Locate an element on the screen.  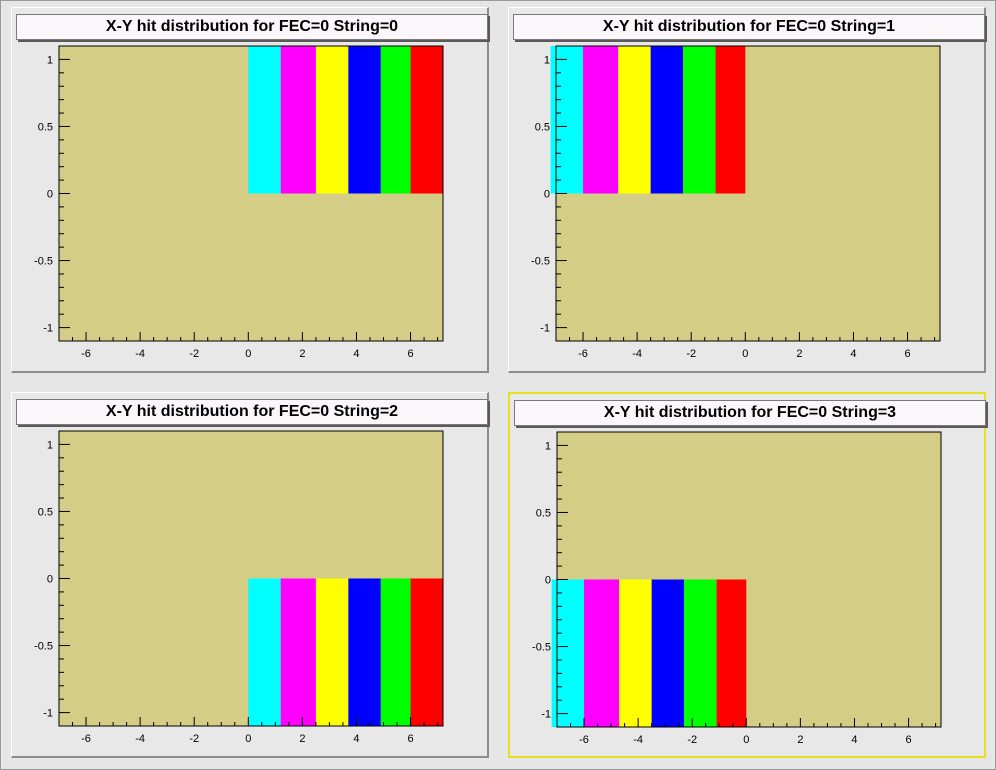
plot-title: X-Y hit distribution for FEC=0 String=0 is located at coordinates (252, 27).